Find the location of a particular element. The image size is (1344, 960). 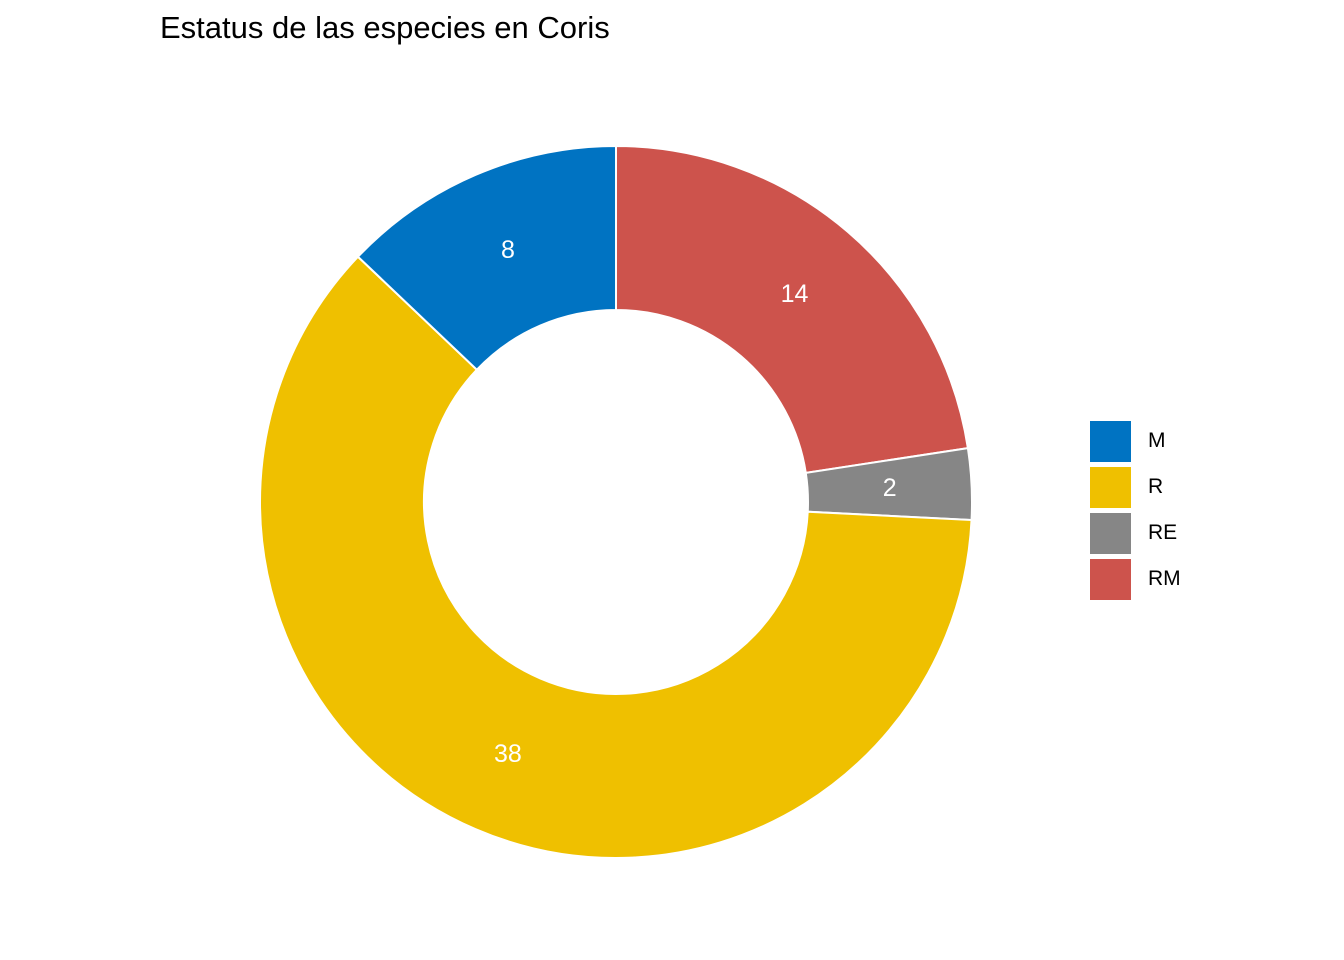

legend-label: M is located at coordinates (1157, 440).